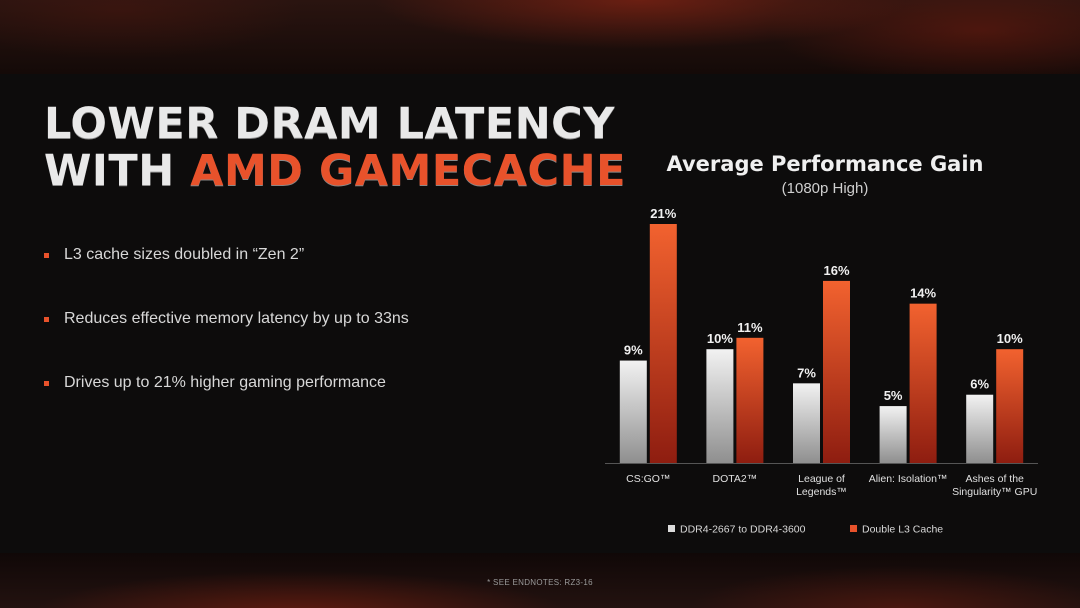 This screenshot has width=1080, height=608. I want to click on category-label: DOTA2™, so click(735, 479).